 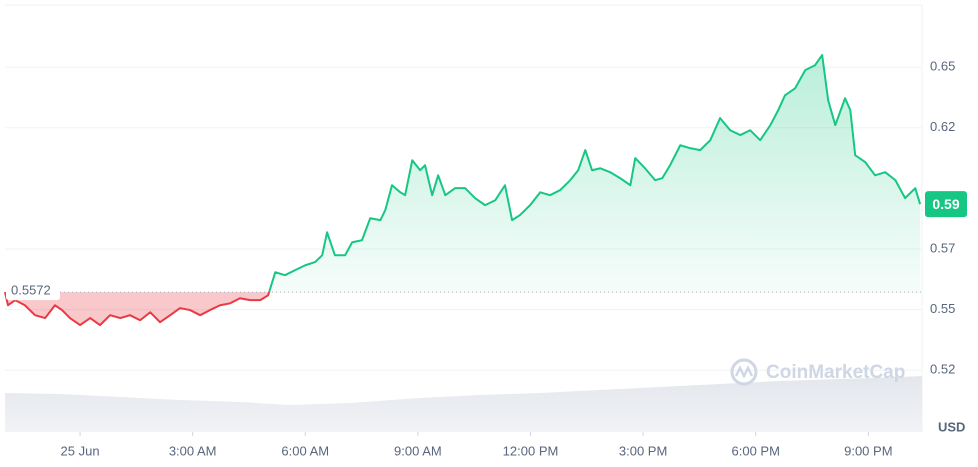 I want to click on current-price-box, so click(x=946, y=204).